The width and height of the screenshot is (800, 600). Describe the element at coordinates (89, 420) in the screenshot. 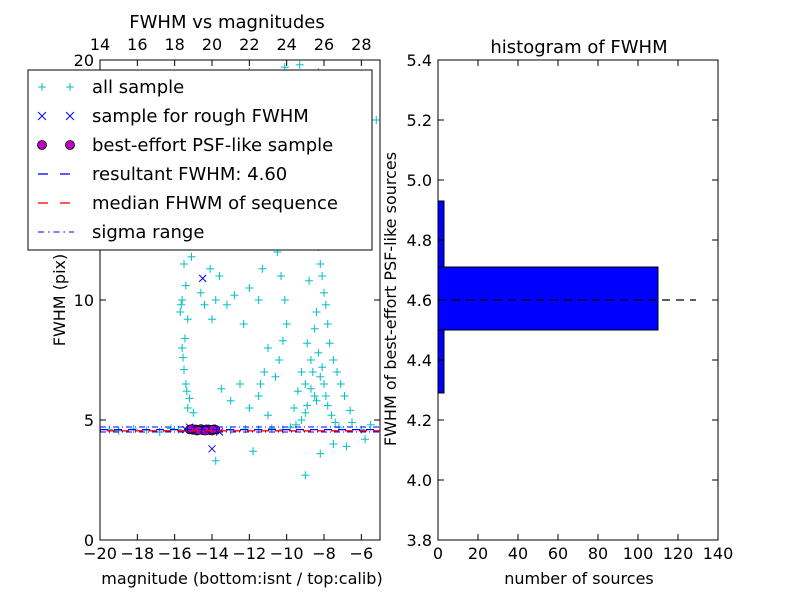

I see `y-tick-label: 5` at that location.